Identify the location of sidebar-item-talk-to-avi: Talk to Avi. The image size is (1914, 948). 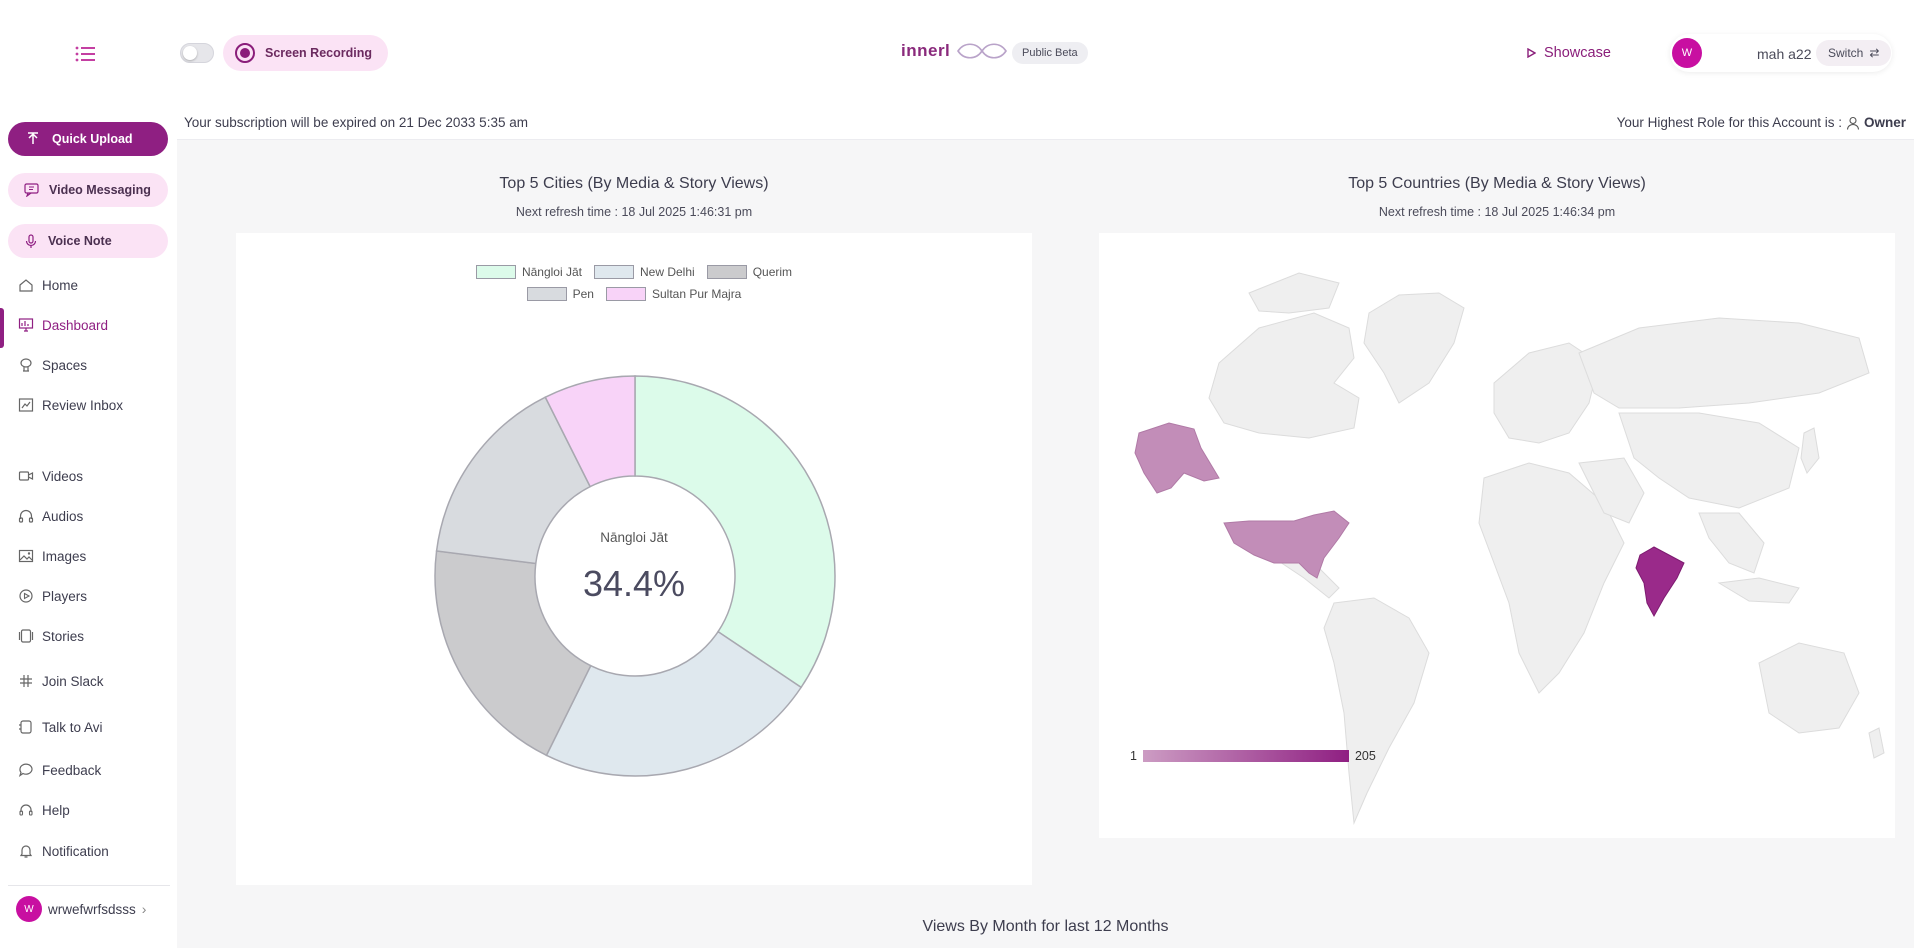
(60, 727).